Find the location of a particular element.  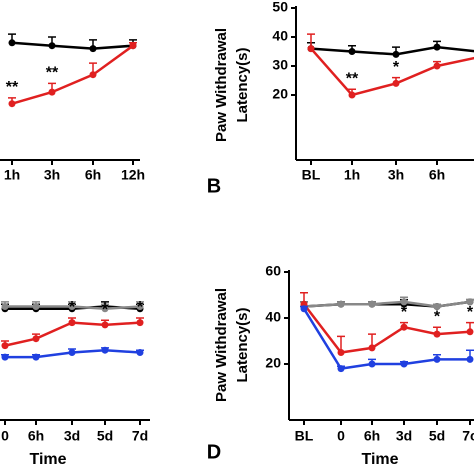

panel-label: D is located at coordinates (214, 452).